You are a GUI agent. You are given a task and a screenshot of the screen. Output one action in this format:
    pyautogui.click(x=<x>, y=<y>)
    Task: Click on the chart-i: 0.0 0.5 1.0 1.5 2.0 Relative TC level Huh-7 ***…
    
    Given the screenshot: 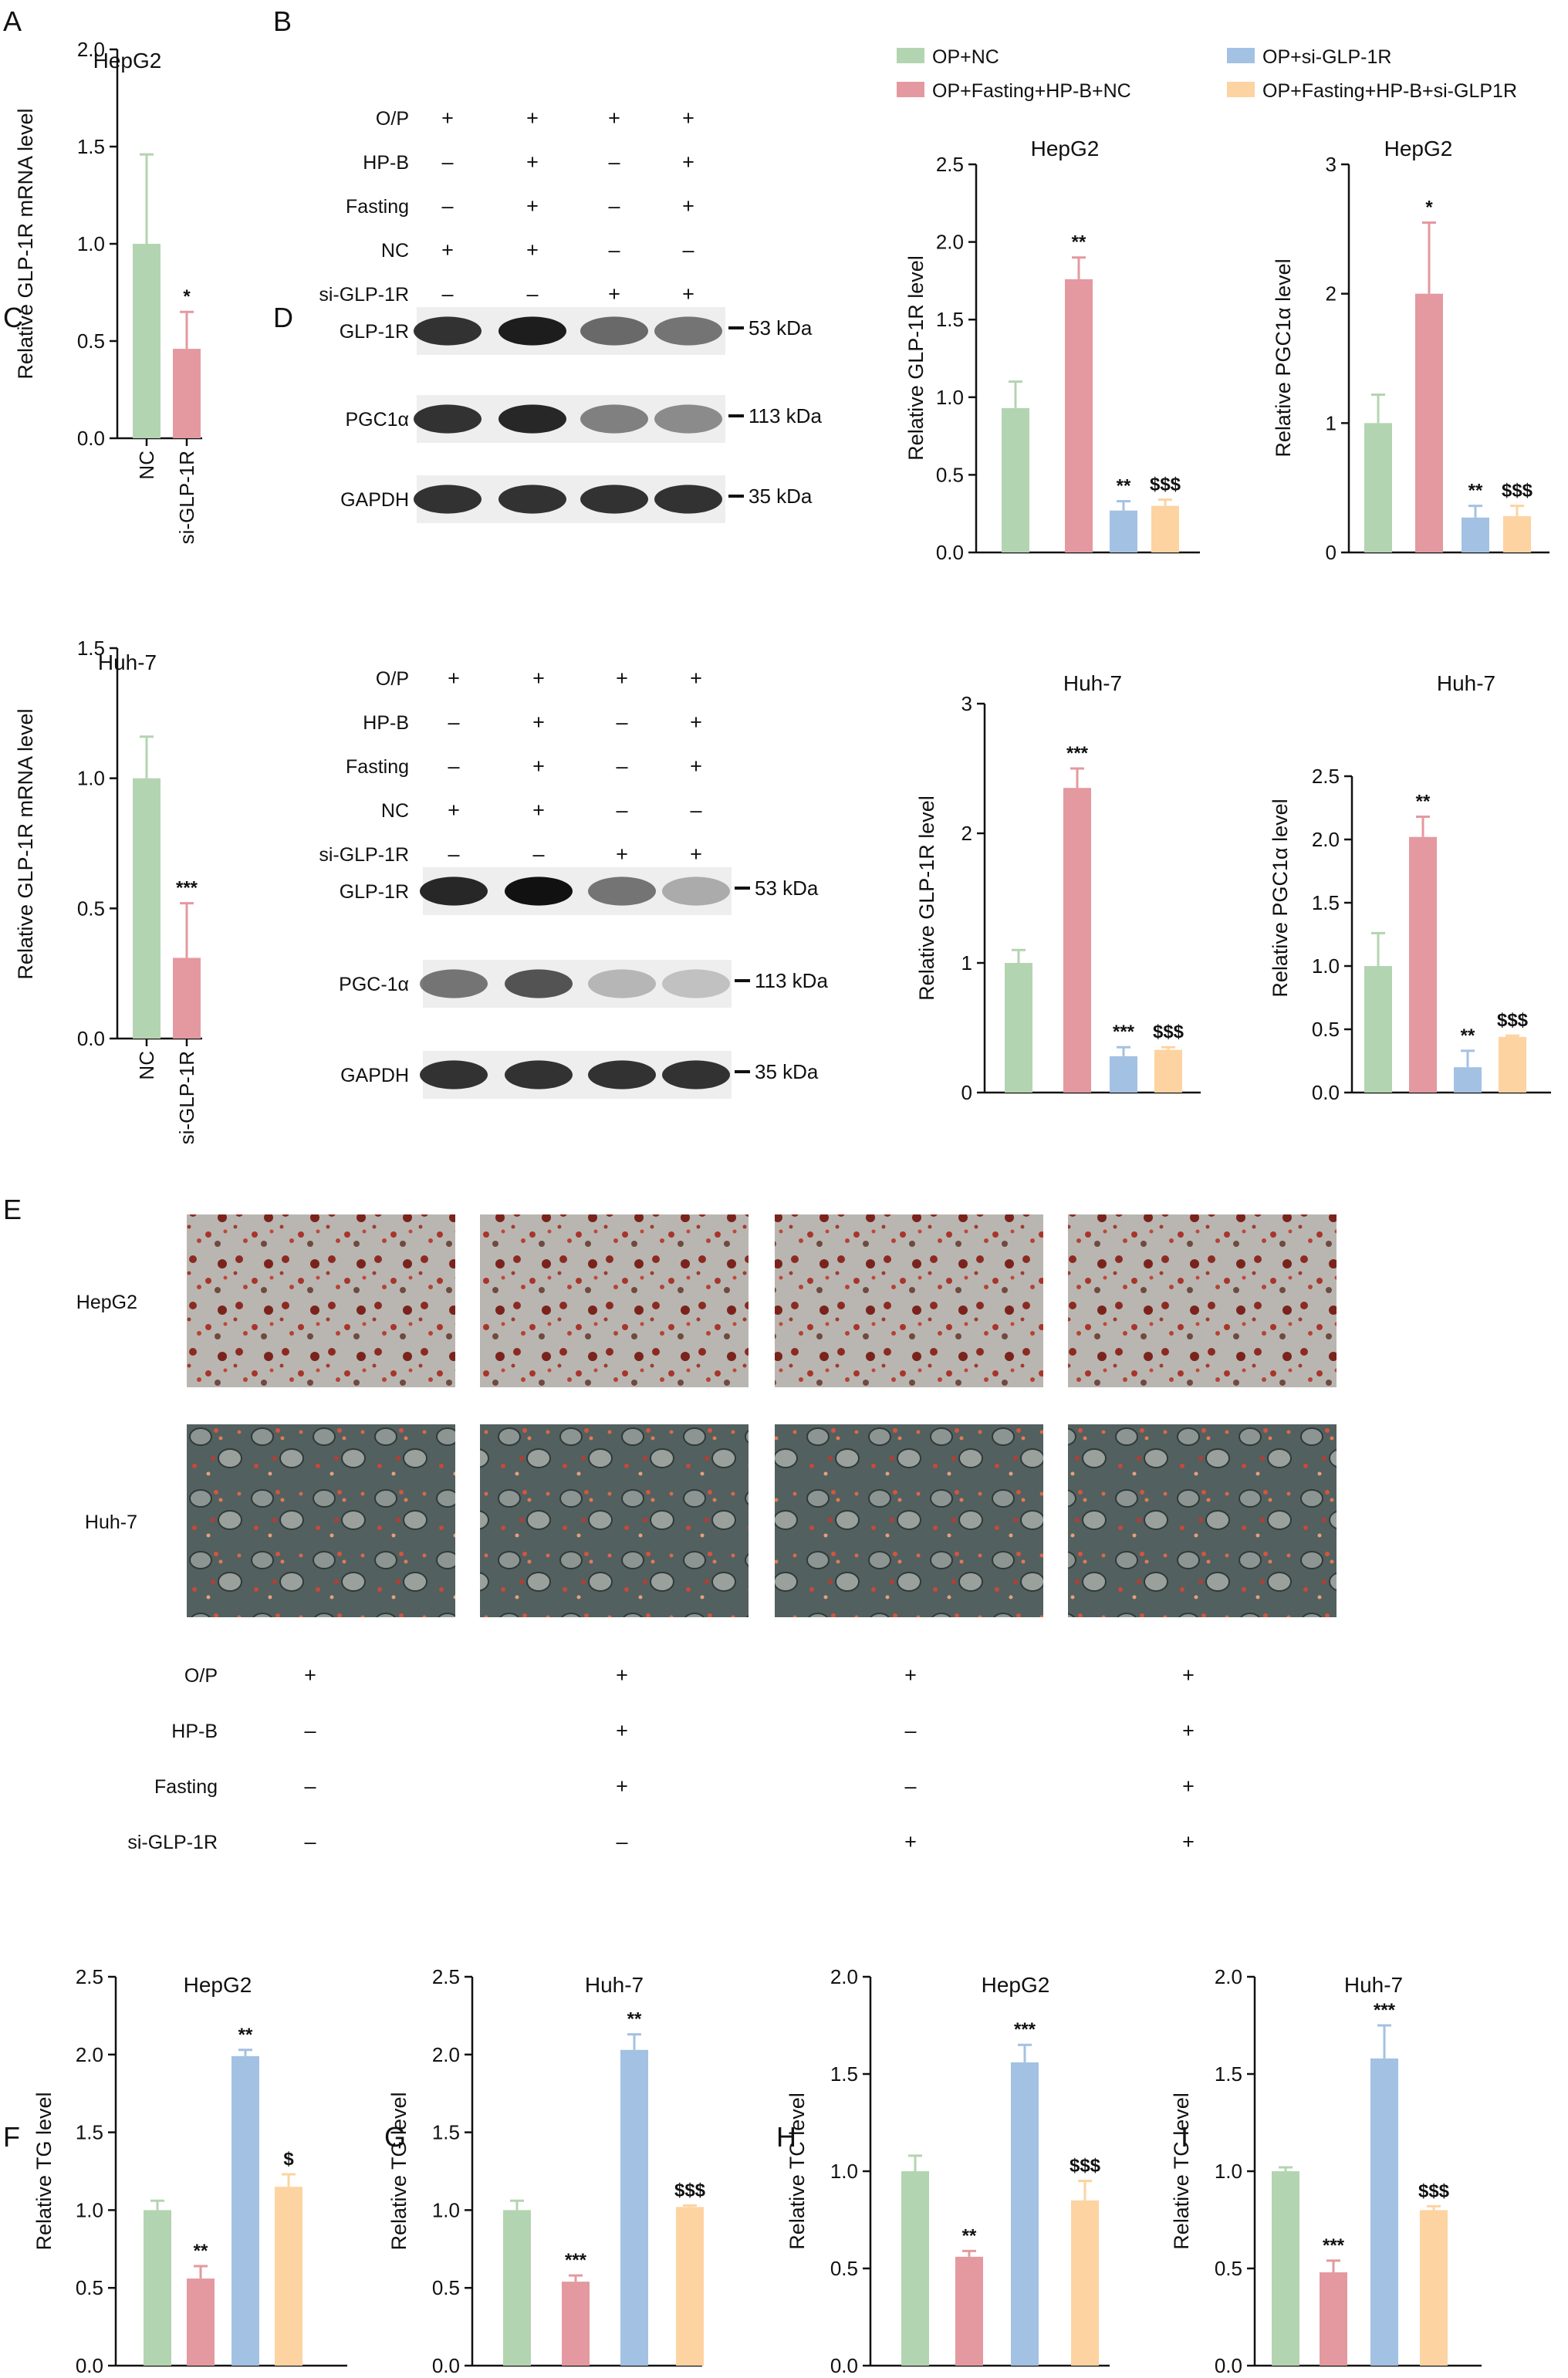 What is the action you would take?
    pyautogui.click(x=1326, y=2171)
    